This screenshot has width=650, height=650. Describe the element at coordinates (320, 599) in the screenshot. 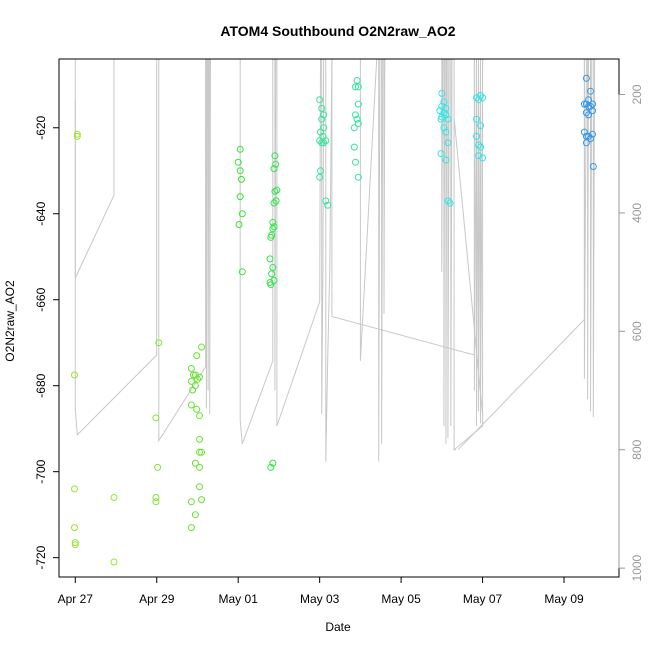

I see `x-tick-label: May 03` at that location.